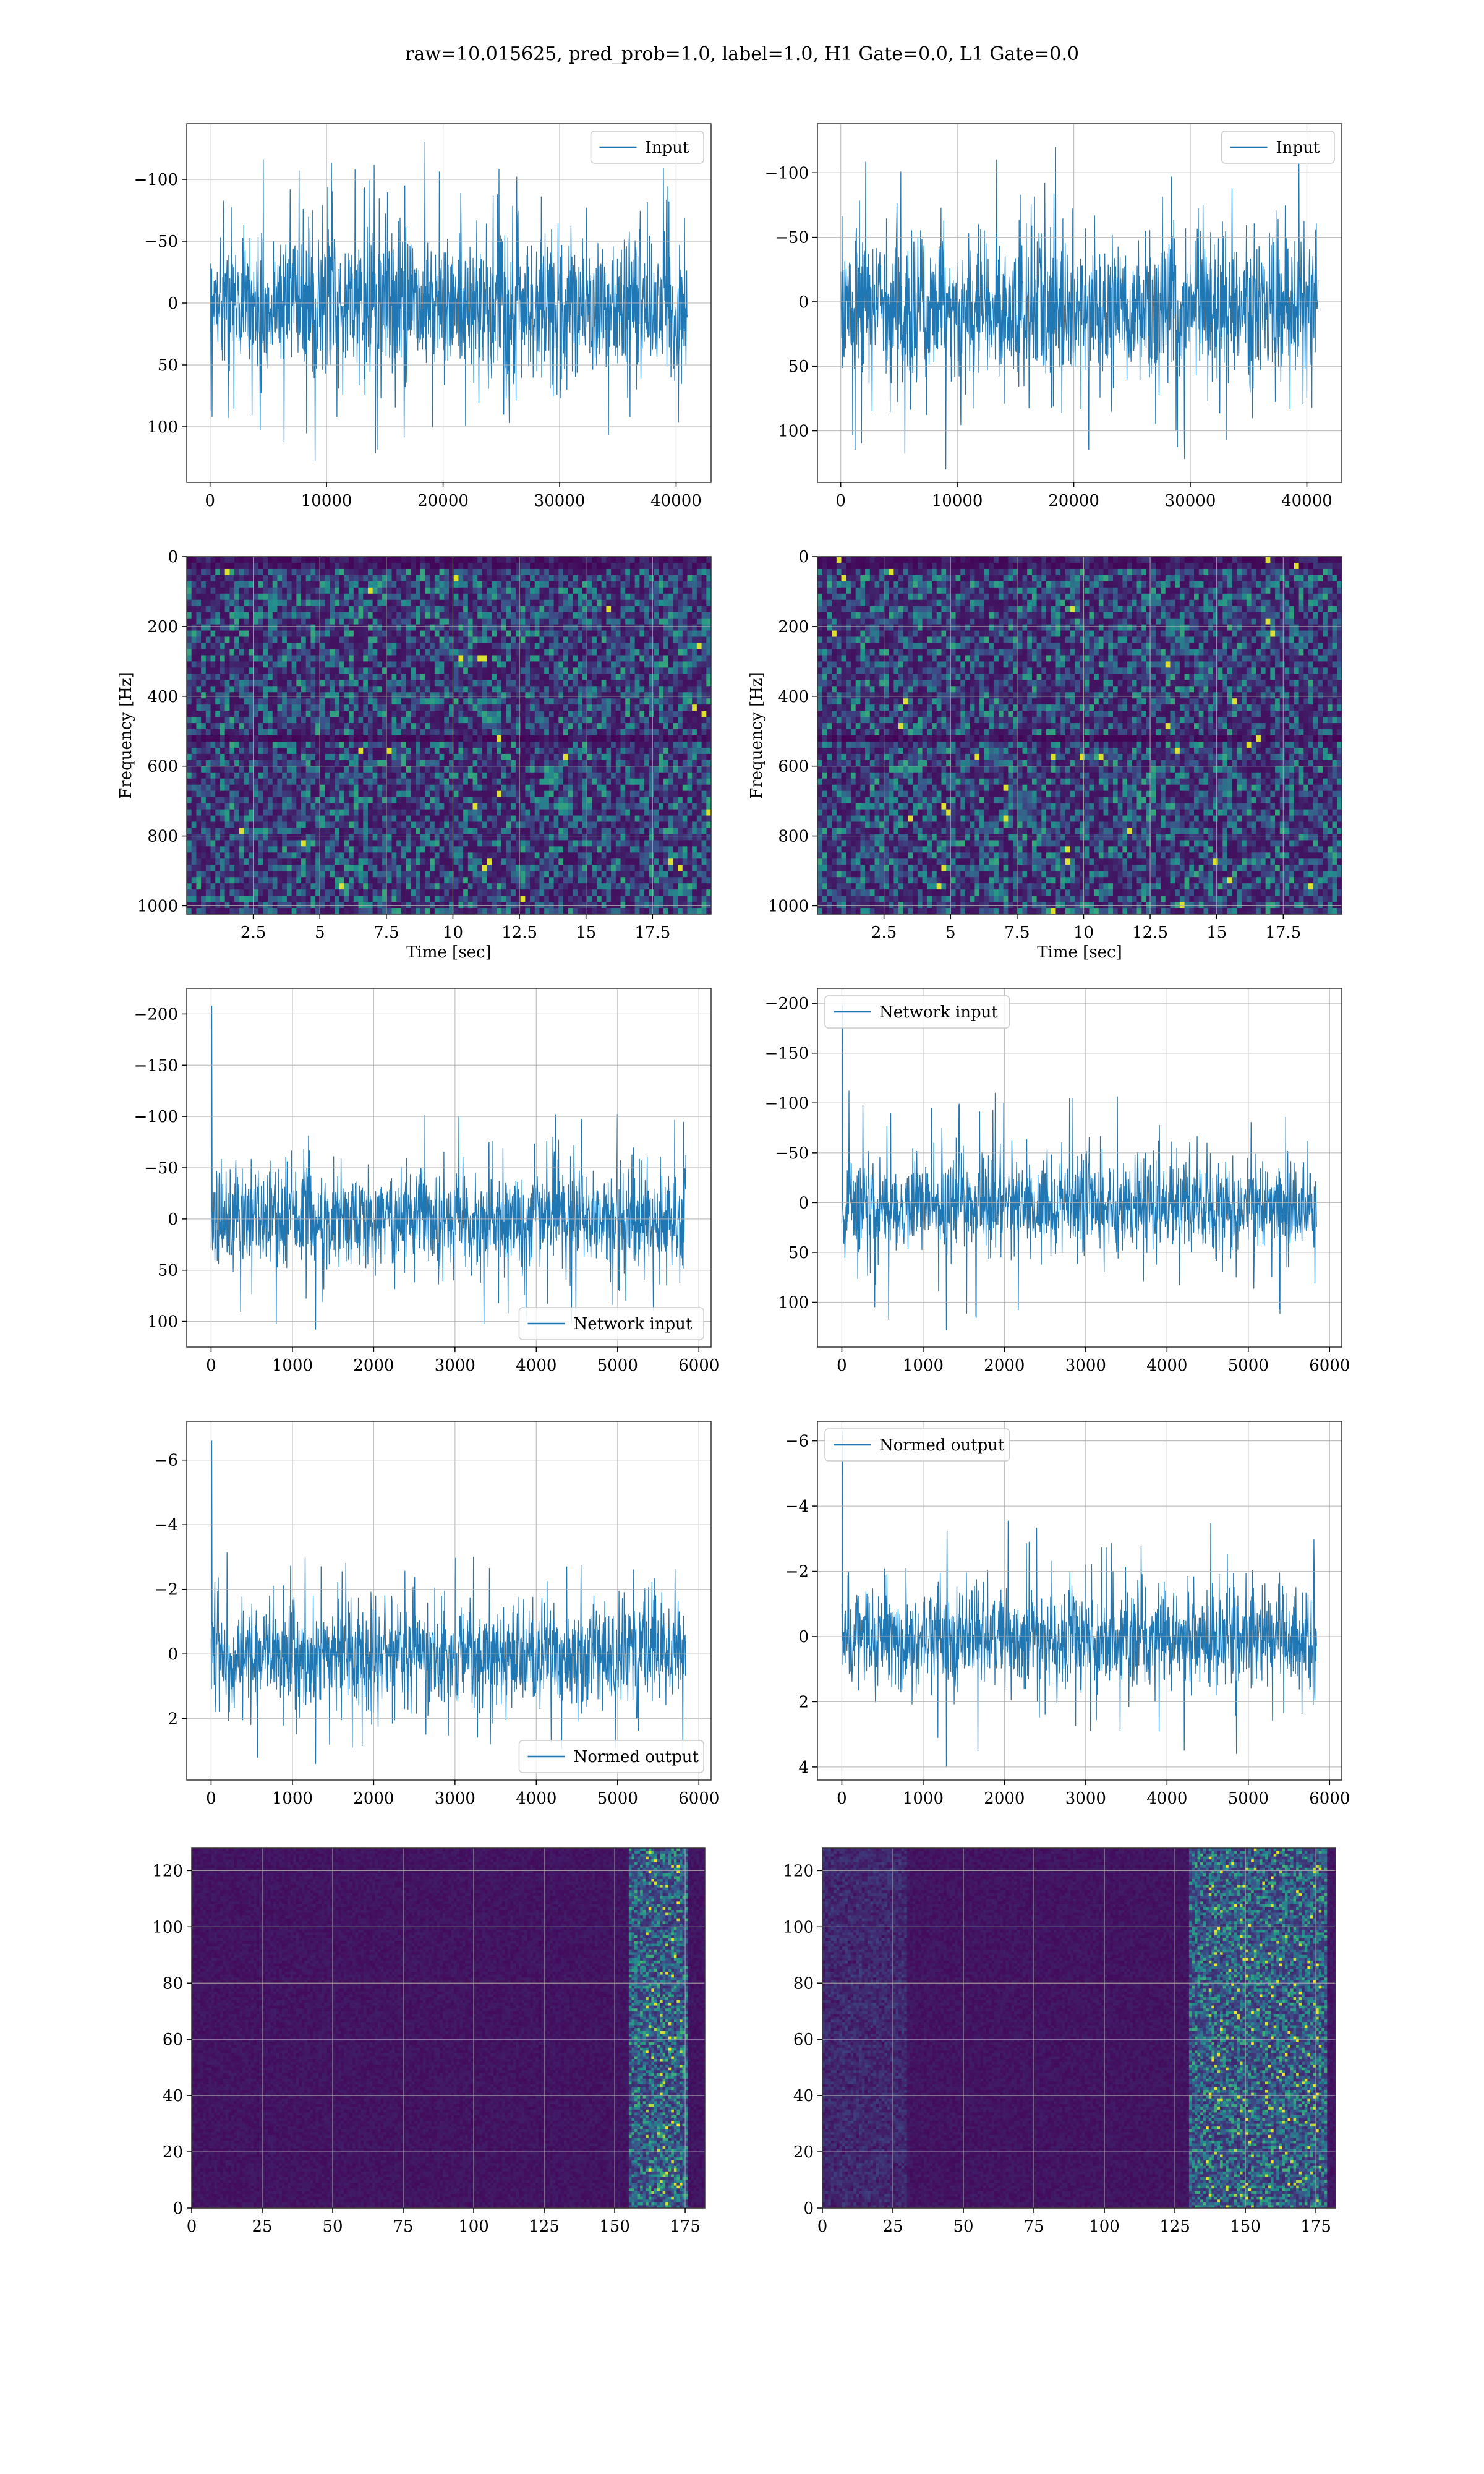  What do you see at coordinates (792, 1153) in the screenshot?
I see `l1-network-input-ytick-label: −50` at bounding box center [792, 1153].